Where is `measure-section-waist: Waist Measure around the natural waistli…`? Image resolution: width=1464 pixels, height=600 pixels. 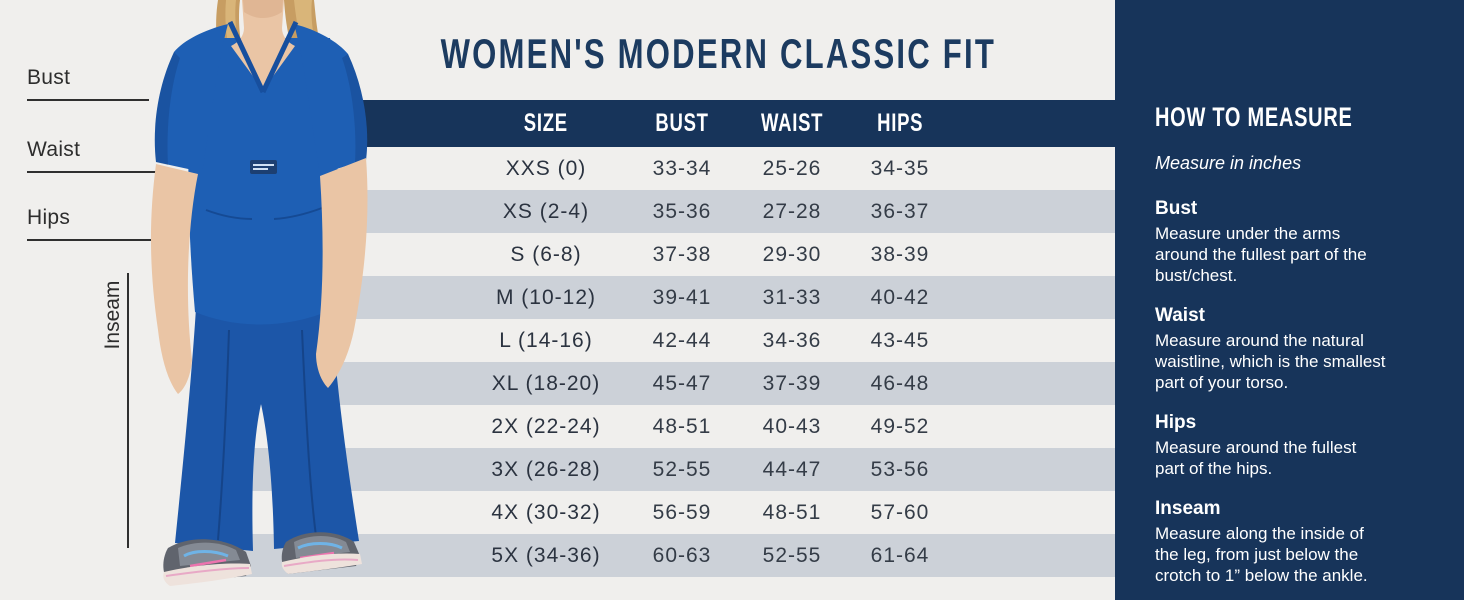
measure-section-waist: Waist Measure around the natural waistli… is located at coordinates (1297, 349).